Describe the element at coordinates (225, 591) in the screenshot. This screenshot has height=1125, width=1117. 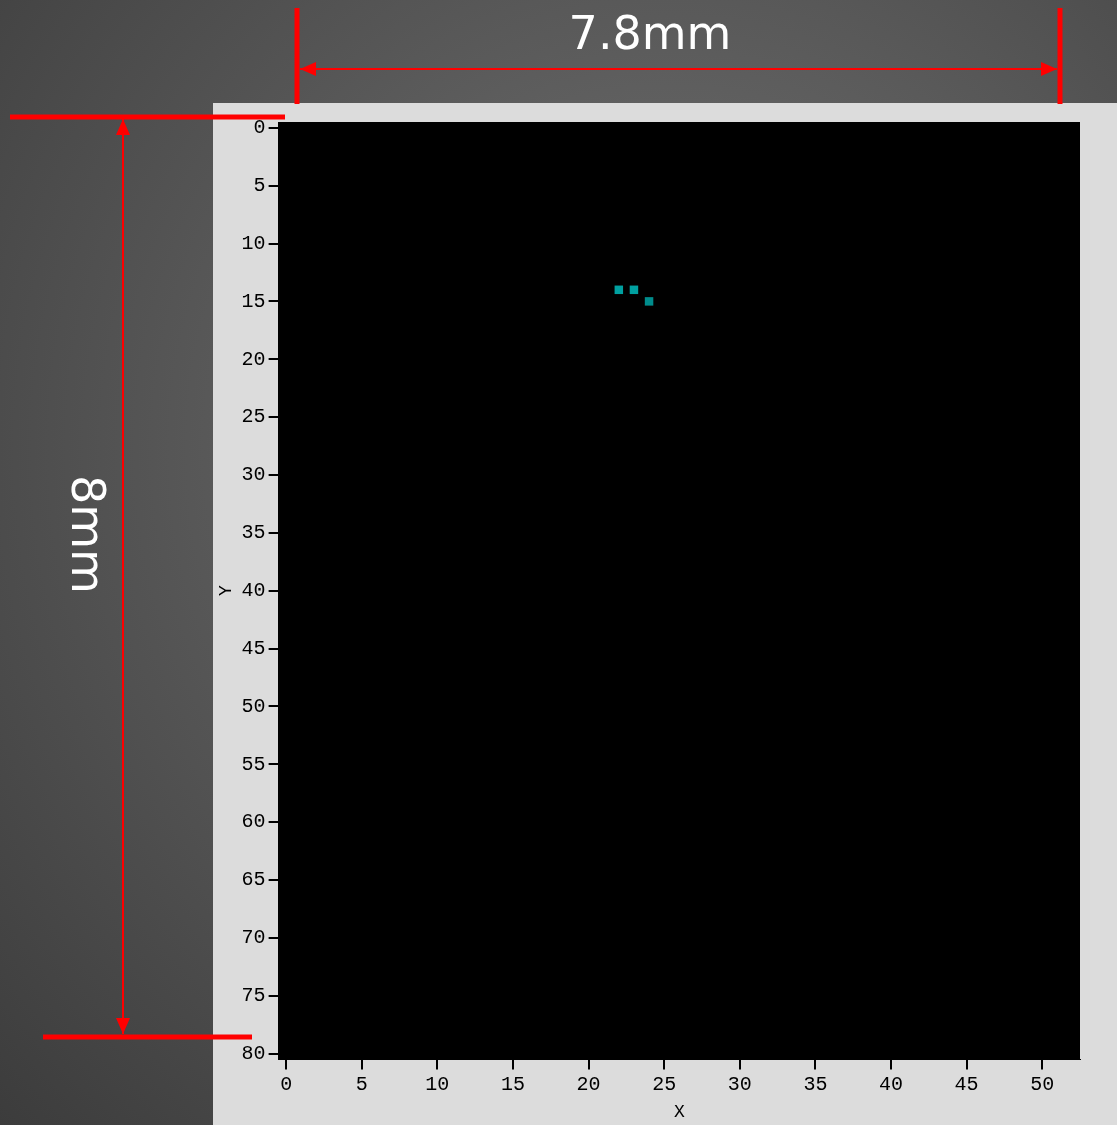
I see `y-axis-title: Y` at that location.